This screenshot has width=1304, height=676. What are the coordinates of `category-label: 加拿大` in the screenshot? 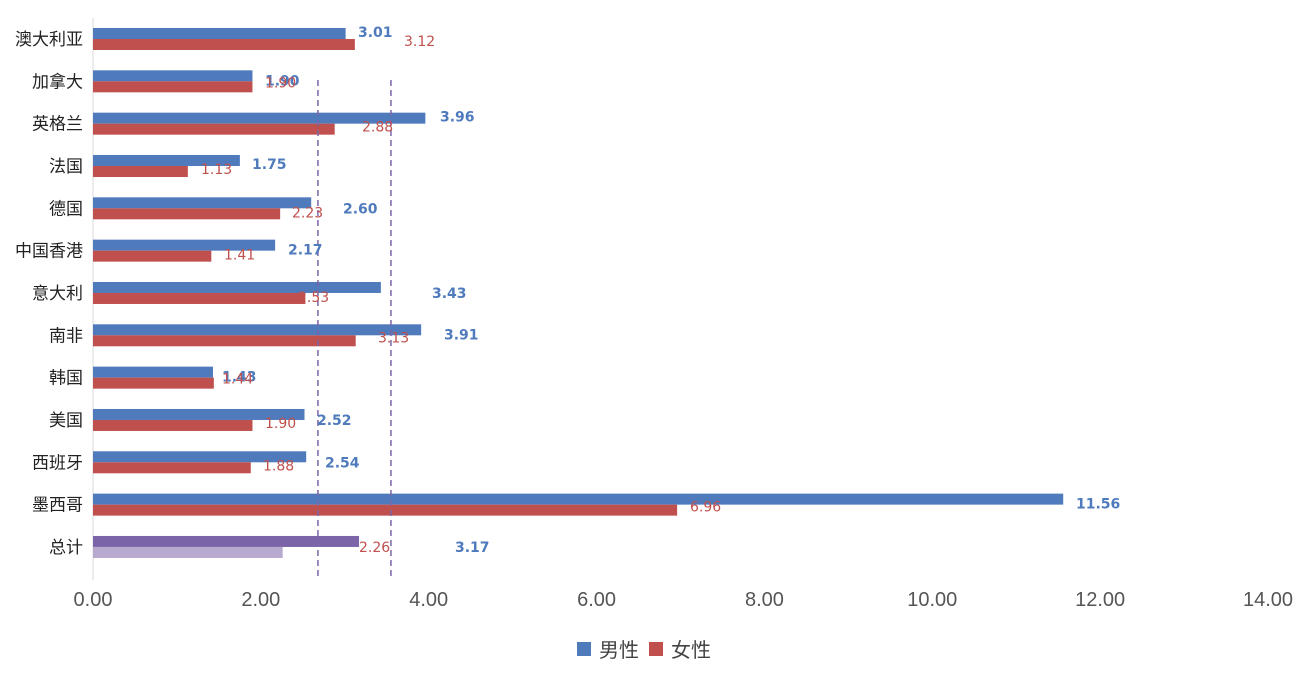 It's located at (57, 81).